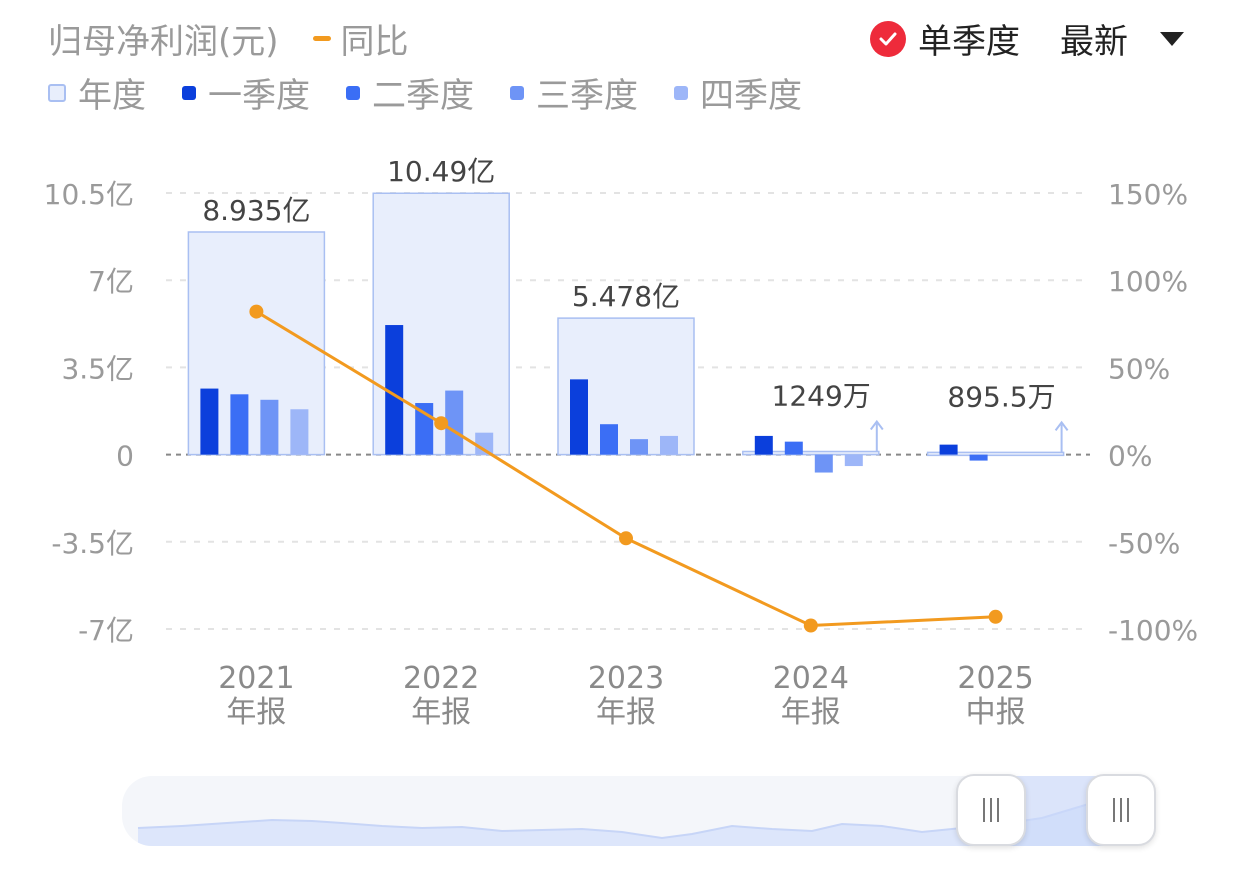 The image size is (1242, 881). I want to click on y-left-tick-label: 10.5亿, so click(89, 194).